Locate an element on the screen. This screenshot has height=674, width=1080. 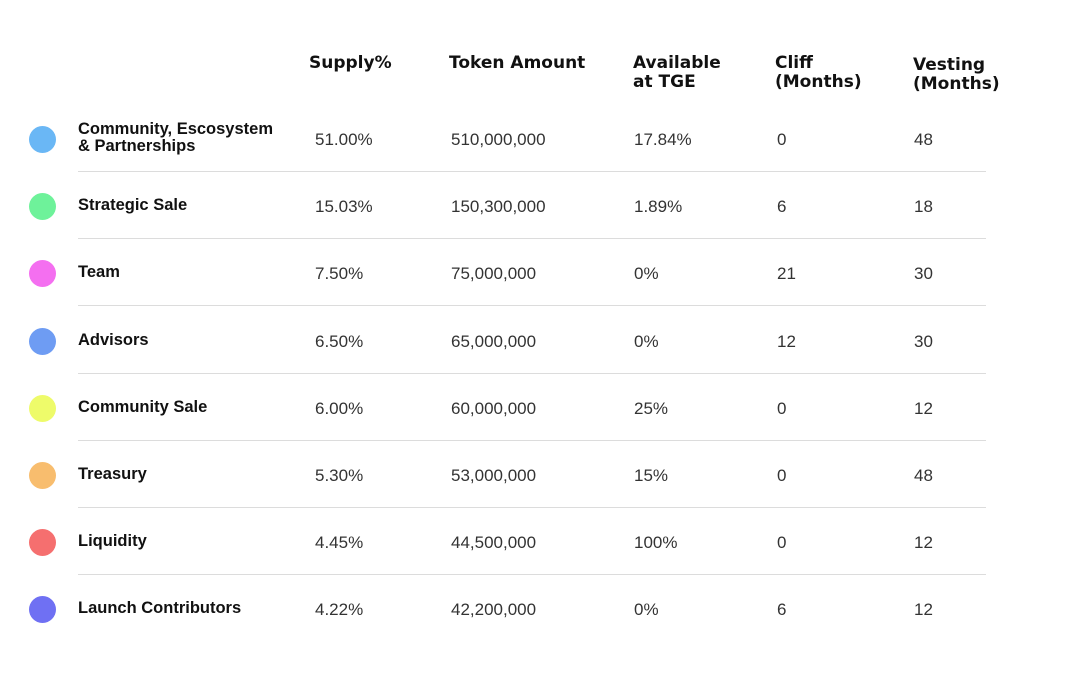
category-label: Team is located at coordinates (99, 272).